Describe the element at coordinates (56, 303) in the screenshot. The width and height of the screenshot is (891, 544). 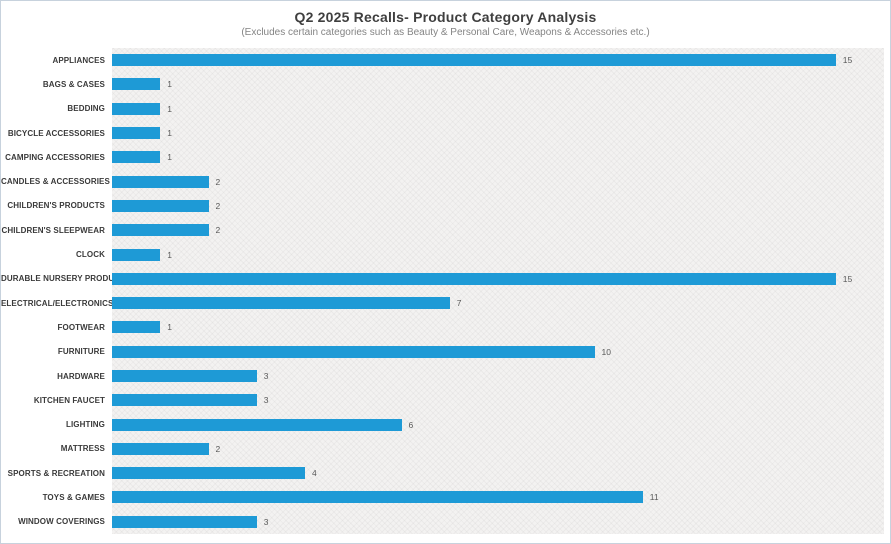
I see `category-label: ELECTRICAL/ELECTRONICS` at that location.